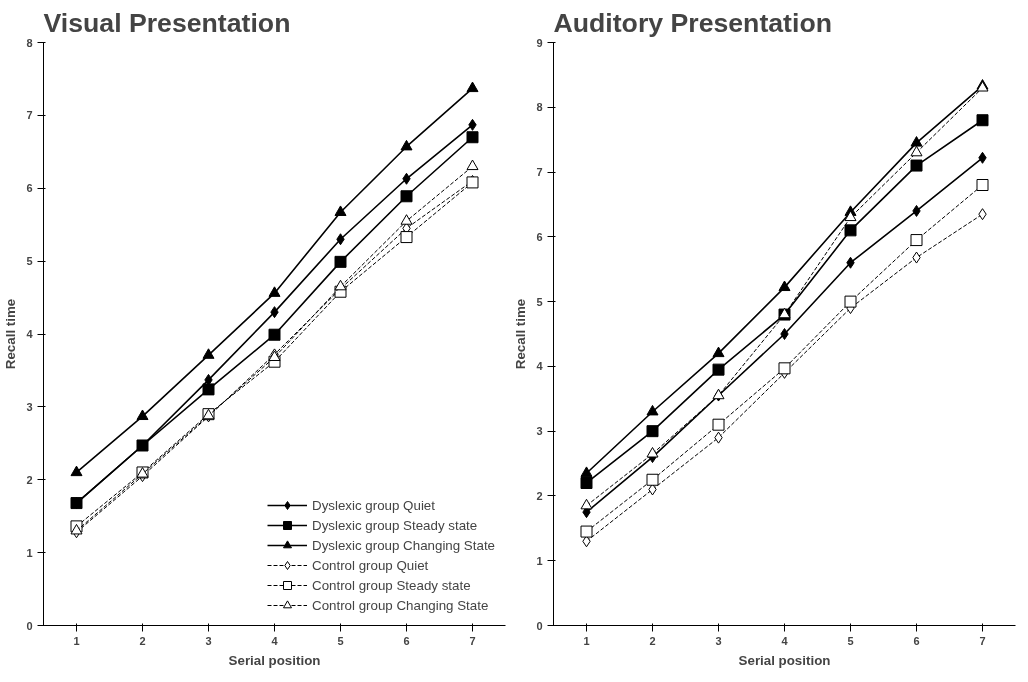 The width and height of the screenshot is (1028, 682). Describe the element at coordinates (692, 22) in the screenshot. I see `chart-title: Auditory Presentation` at that location.